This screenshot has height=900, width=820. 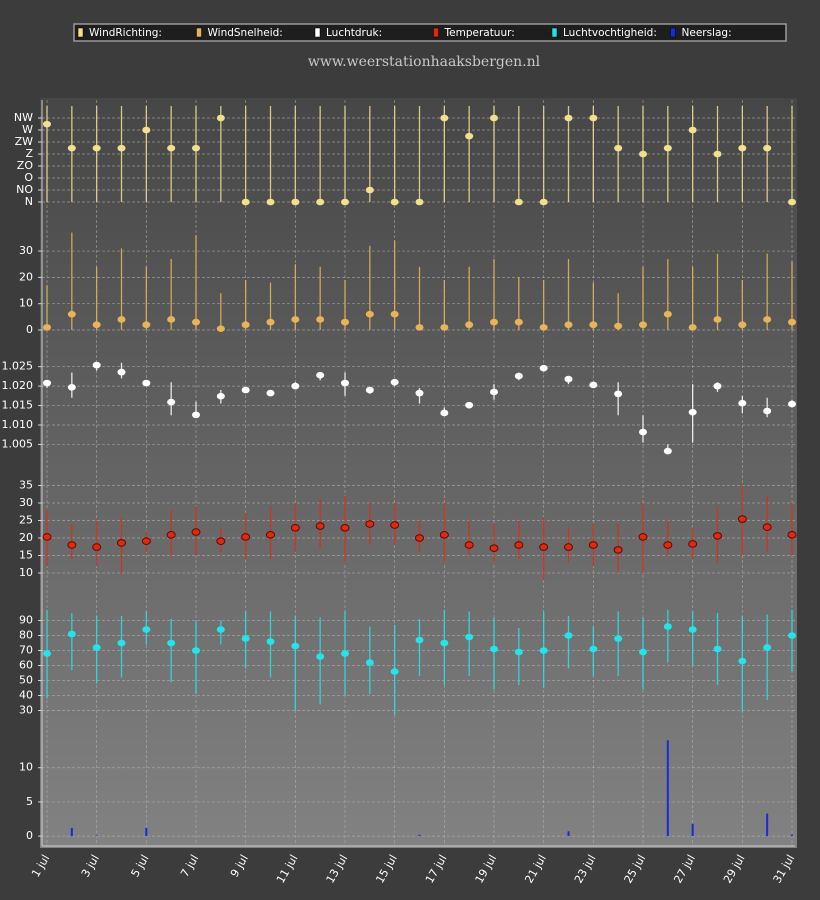 What do you see at coordinates (354, 33) in the screenshot?
I see `legend-label: Luchtdruk:` at bounding box center [354, 33].